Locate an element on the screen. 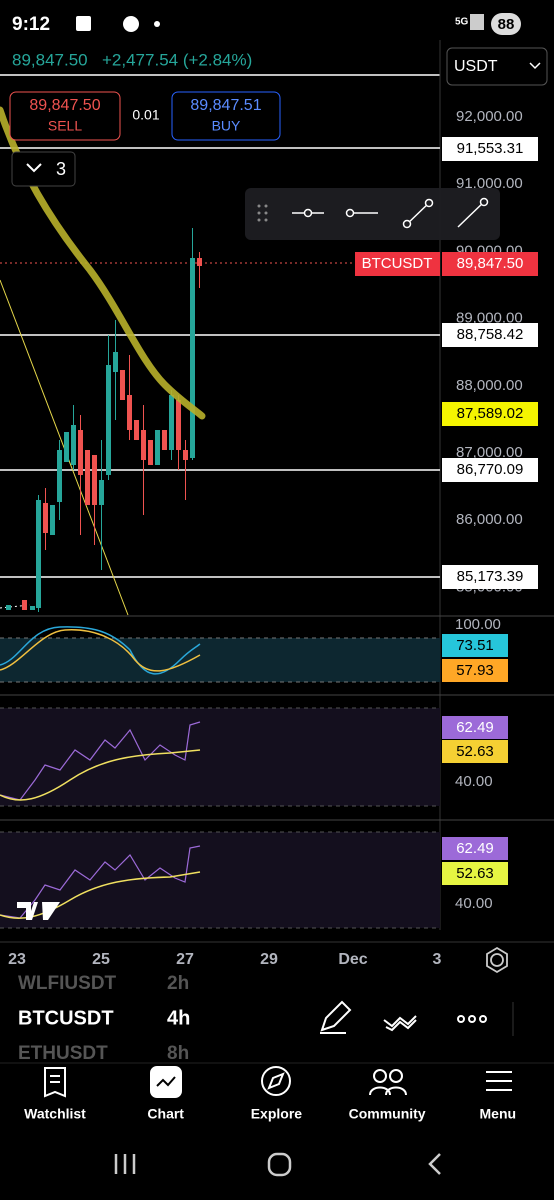 This screenshot has height=1200, width=554. price-line-label: 88,758.42 is located at coordinates (490, 334).